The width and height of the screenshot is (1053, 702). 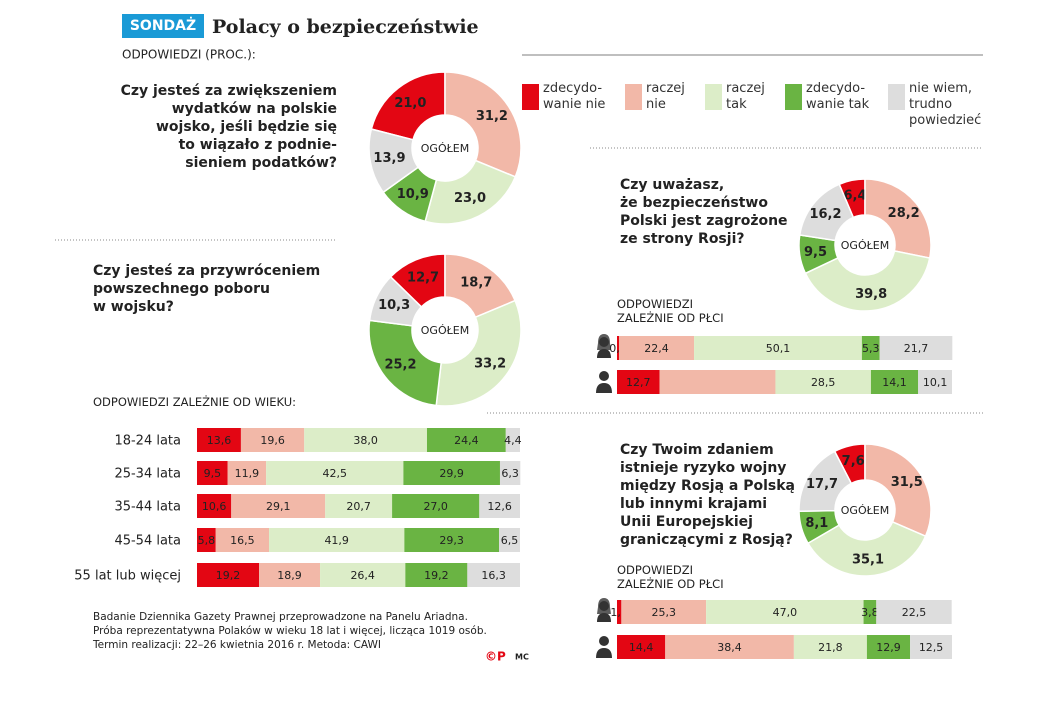 I want to click on value-label: 28,5, so click(x=823, y=382).